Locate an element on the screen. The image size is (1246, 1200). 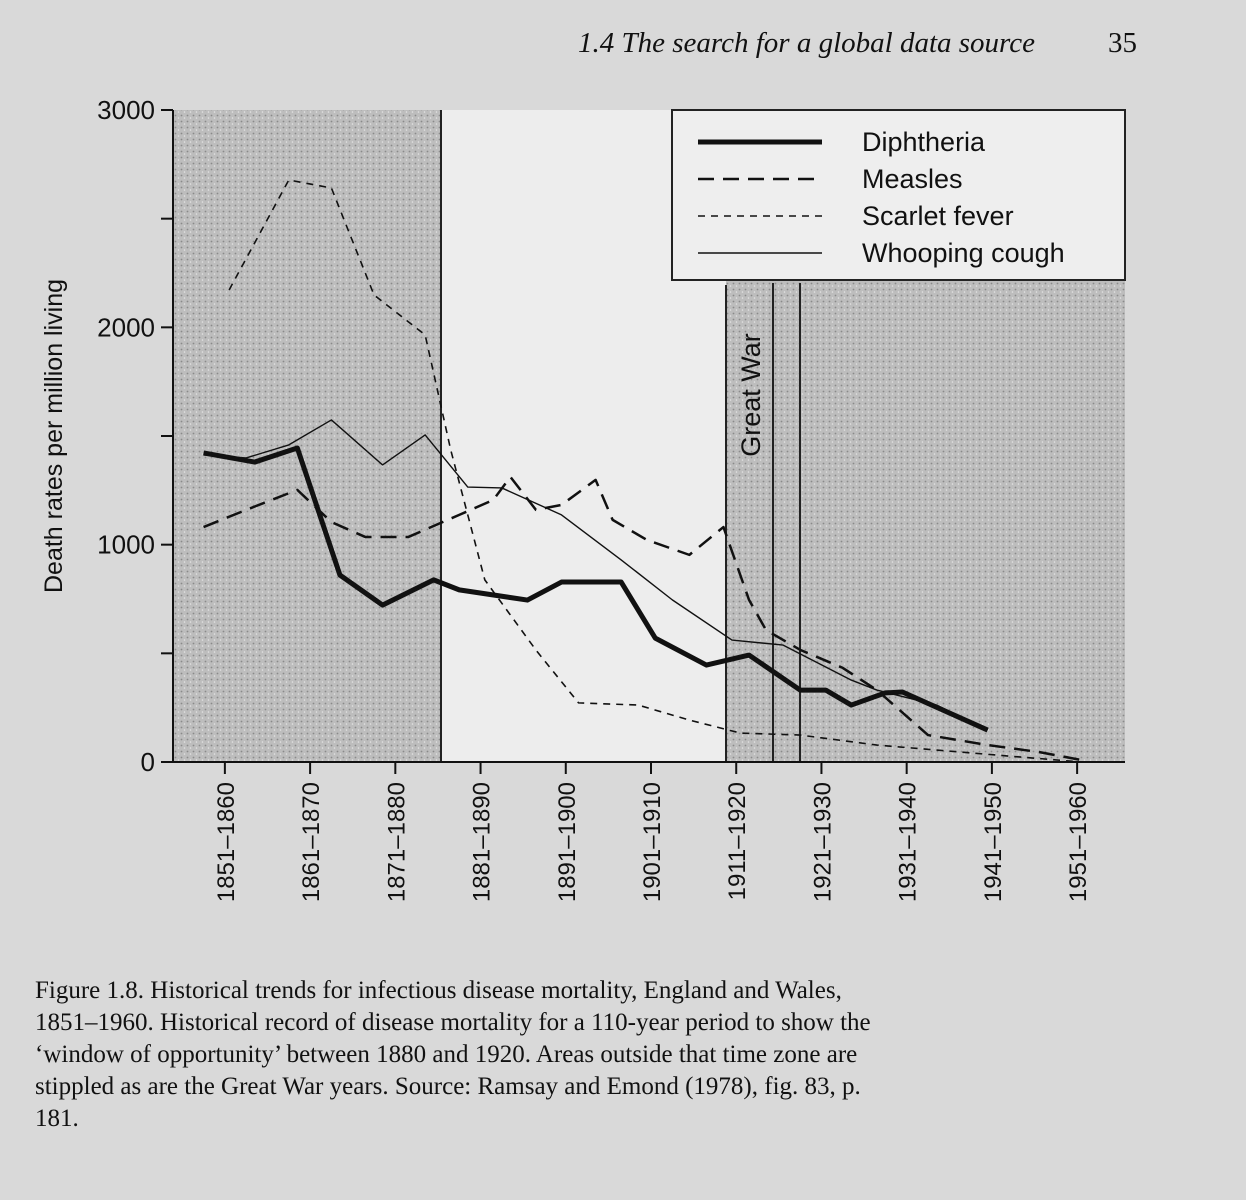
running-head: 1.4 The search for a global data source is located at coordinates (806, 43).